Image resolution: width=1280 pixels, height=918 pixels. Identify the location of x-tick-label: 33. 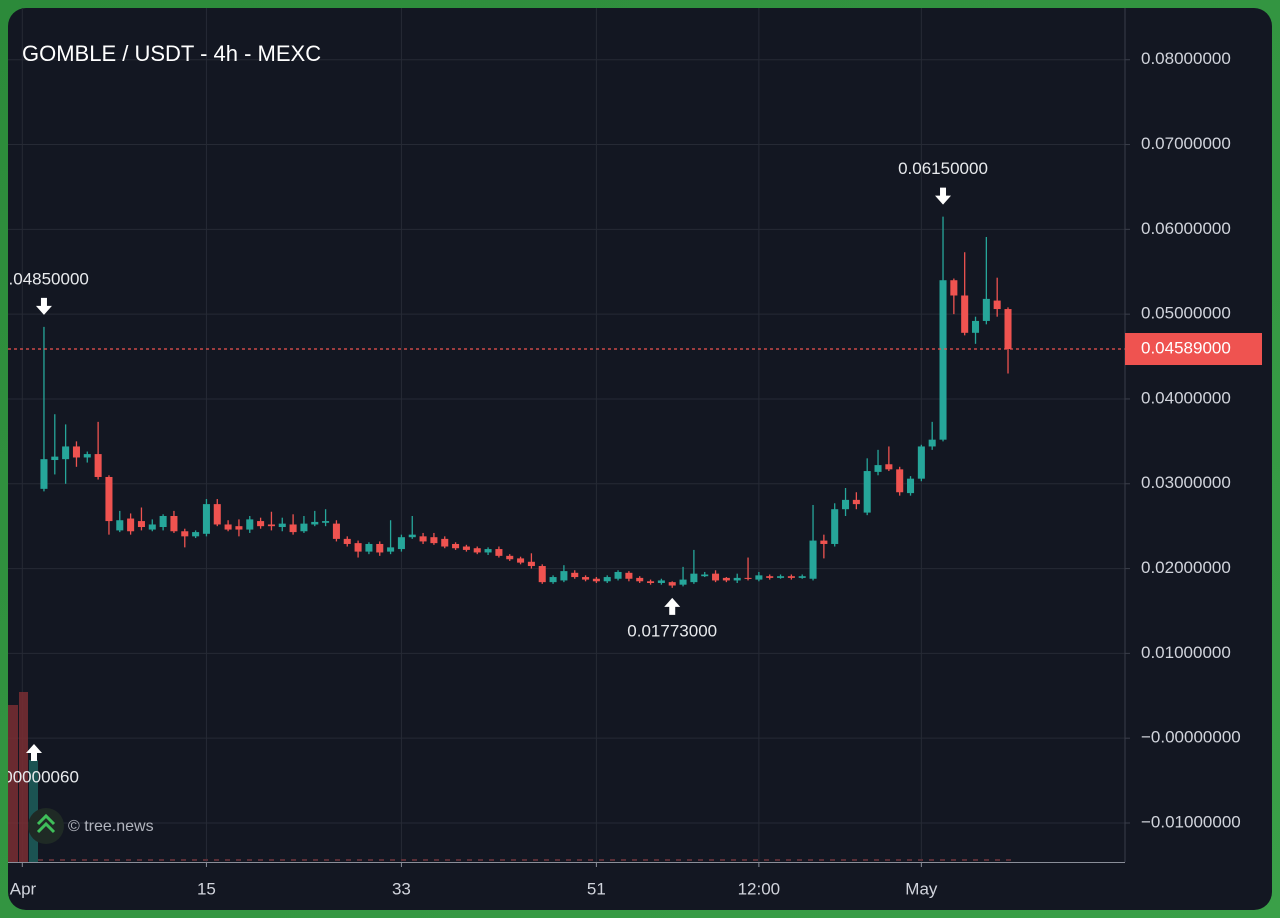
(401, 888).